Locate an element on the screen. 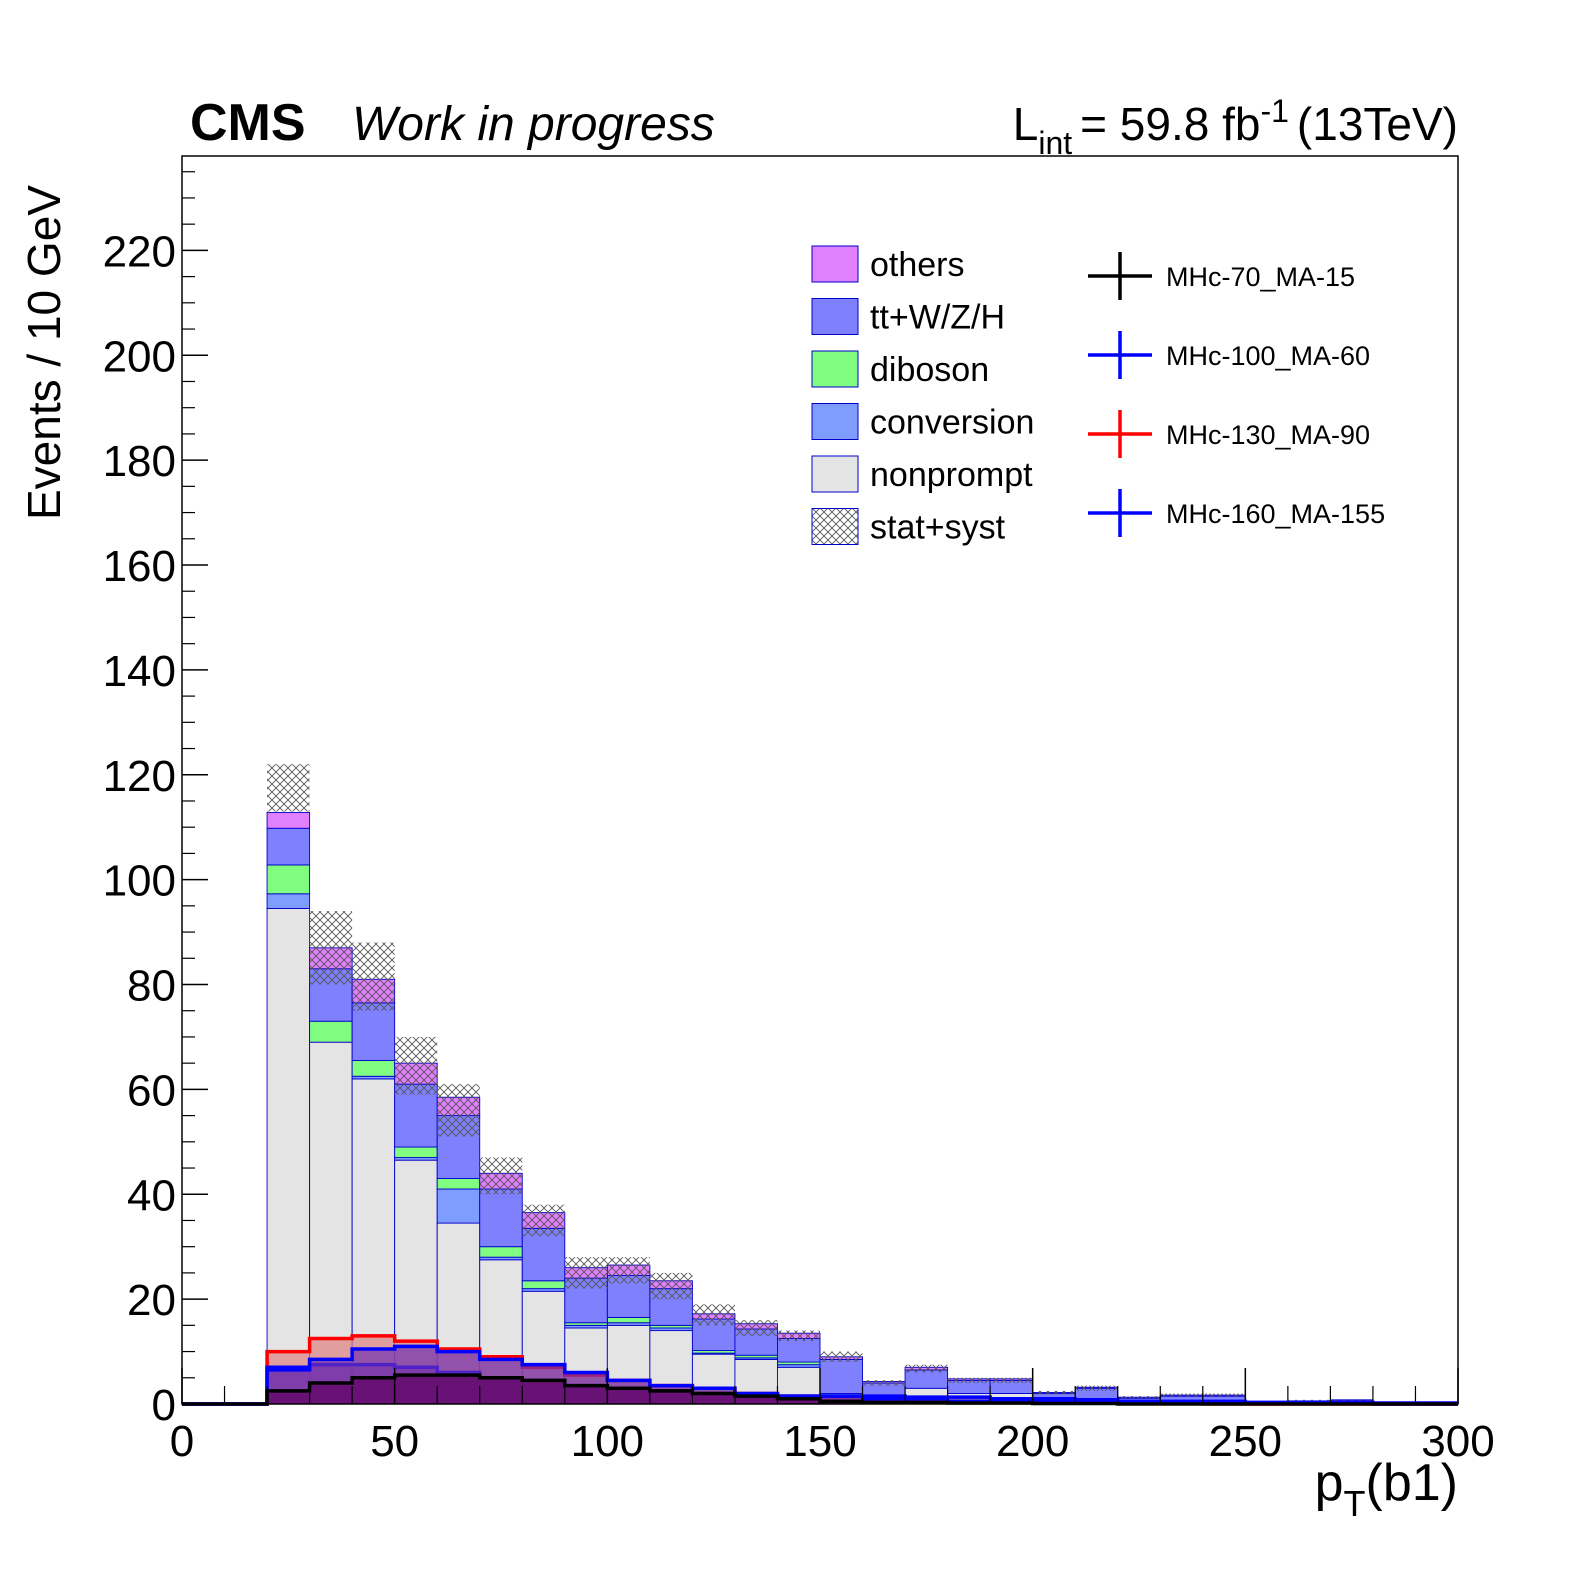 This screenshot has width=1596, height=1572. svg-text: pT(b1) is located at coordinates (1386, 1489).